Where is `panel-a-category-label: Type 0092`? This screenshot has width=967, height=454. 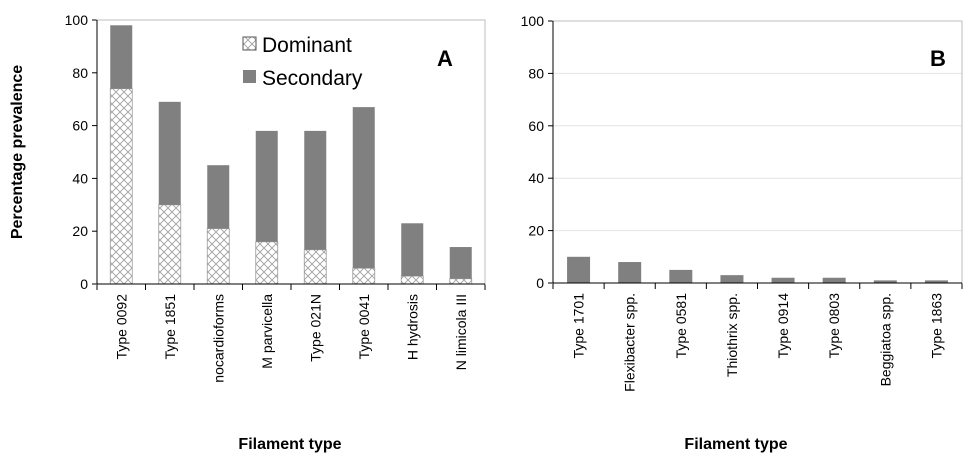 panel-a-category-label: Type 0092 is located at coordinates (121, 327).